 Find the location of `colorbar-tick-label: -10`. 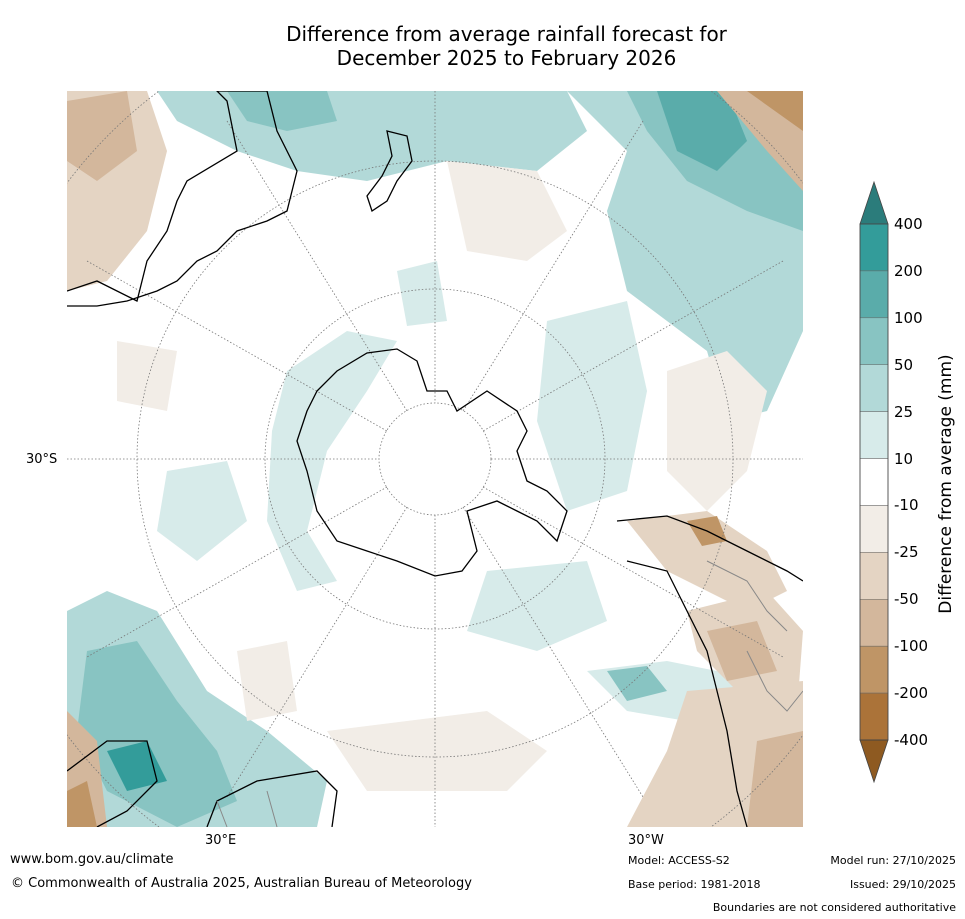

colorbar-tick-label: -10 is located at coordinates (906, 505).